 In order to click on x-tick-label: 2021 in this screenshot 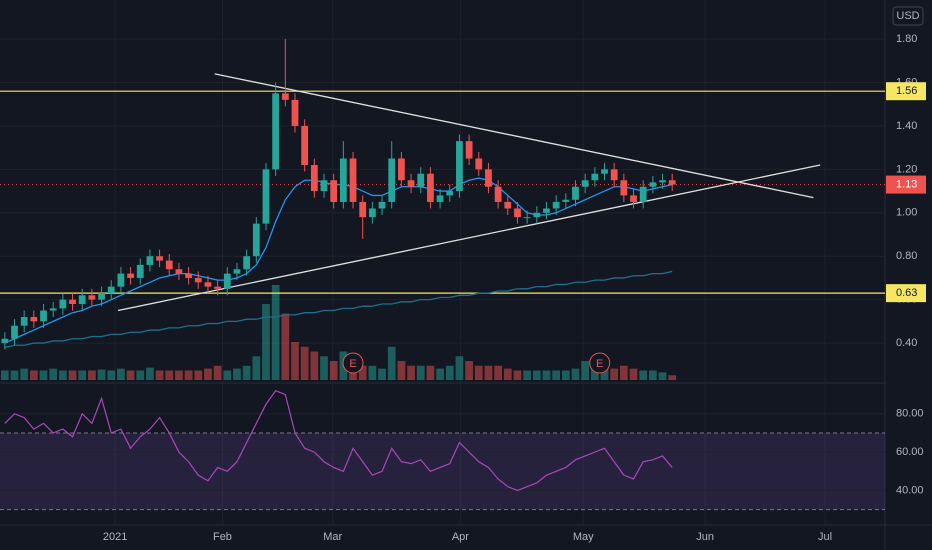, I will do `click(115, 537)`.